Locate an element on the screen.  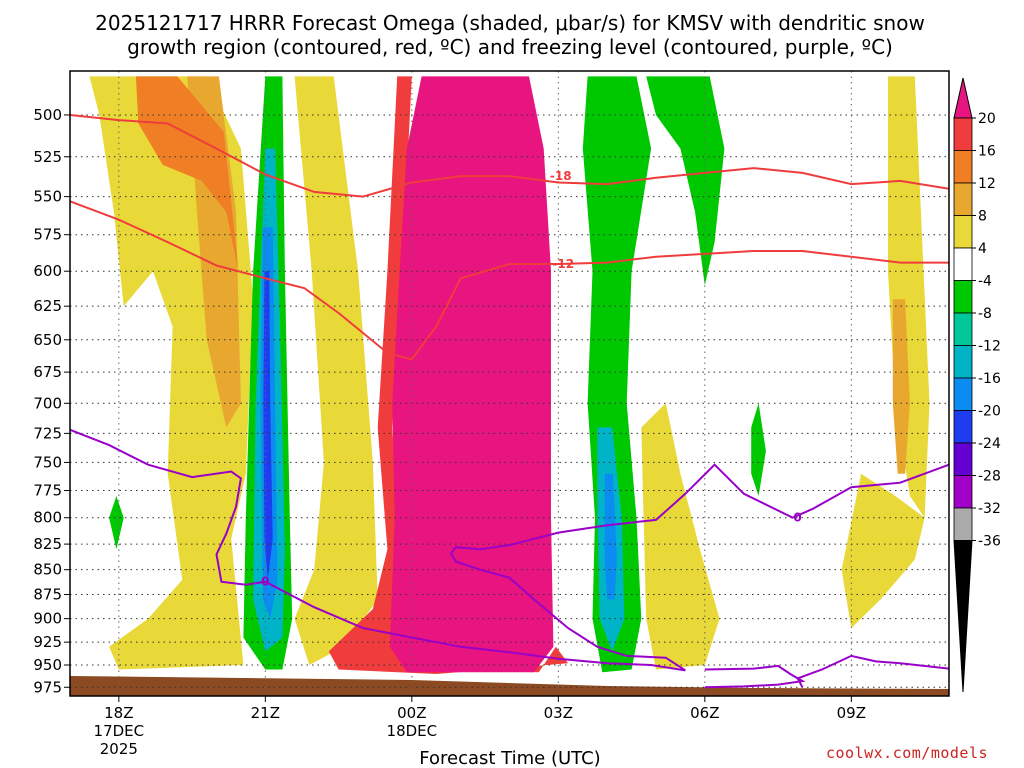
y-tick-label-925: 925 is located at coordinates (47, 642).